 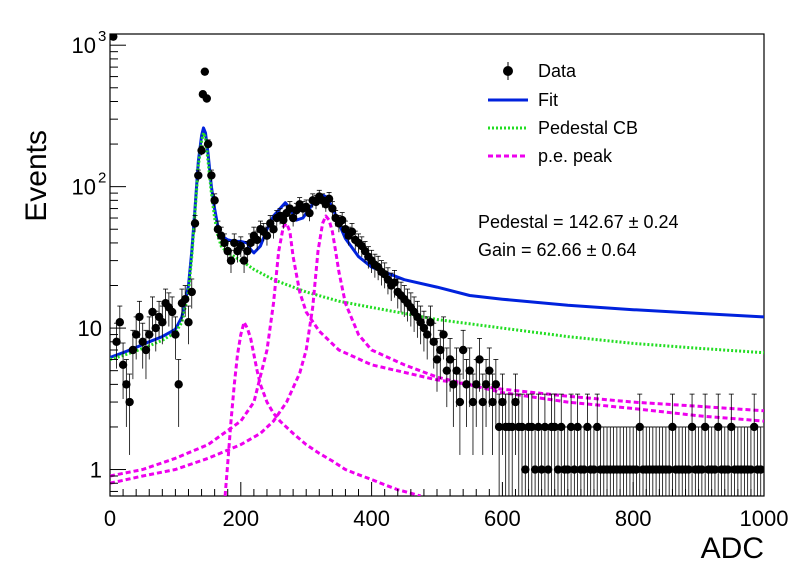 What do you see at coordinates (588, 128) in the screenshot?
I see `legend-pedestal-label: Pedestal CB` at bounding box center [588, 128].